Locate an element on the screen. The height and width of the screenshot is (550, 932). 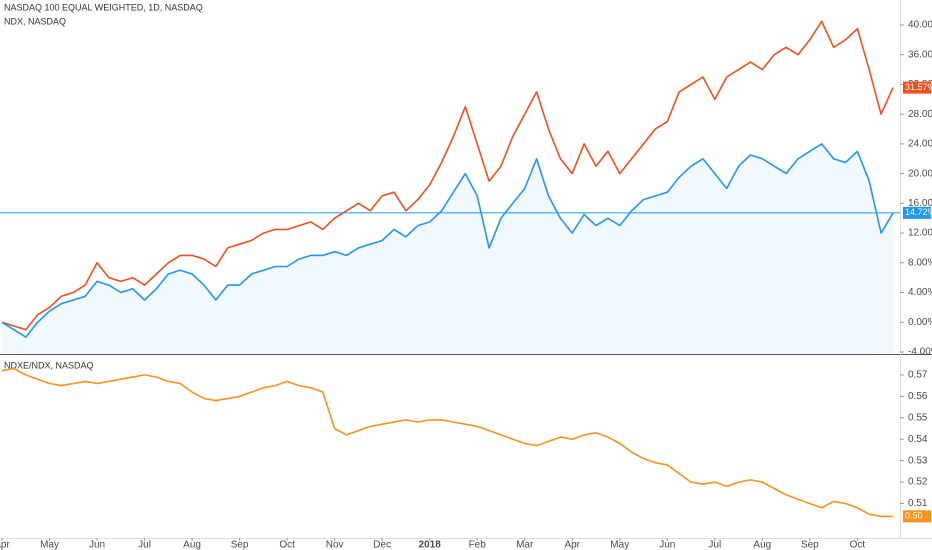
y-tick-label: 36.00% is located at coordinates (920, 54).